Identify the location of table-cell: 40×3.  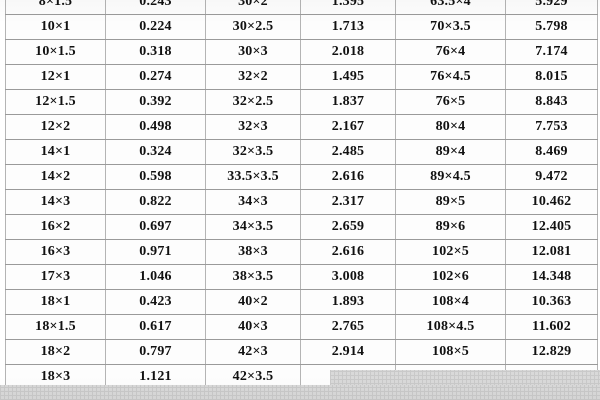
(253, 327).